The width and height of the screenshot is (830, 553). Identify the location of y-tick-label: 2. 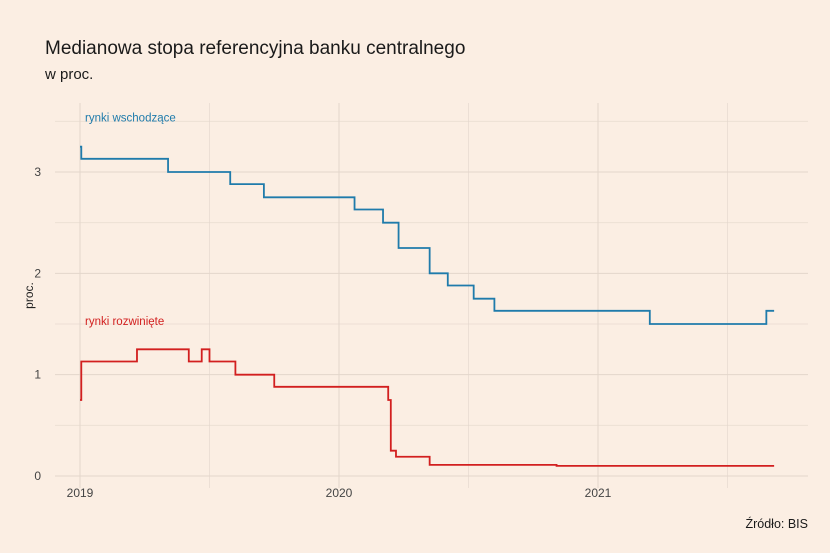
(37, 273).